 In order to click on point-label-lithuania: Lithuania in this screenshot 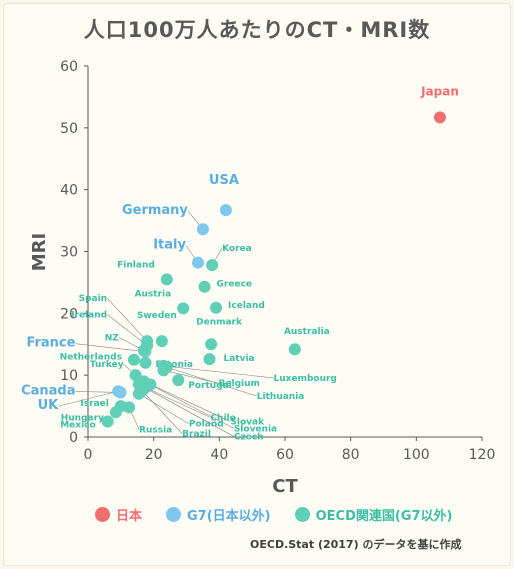, I will do `click(281, 397)`.